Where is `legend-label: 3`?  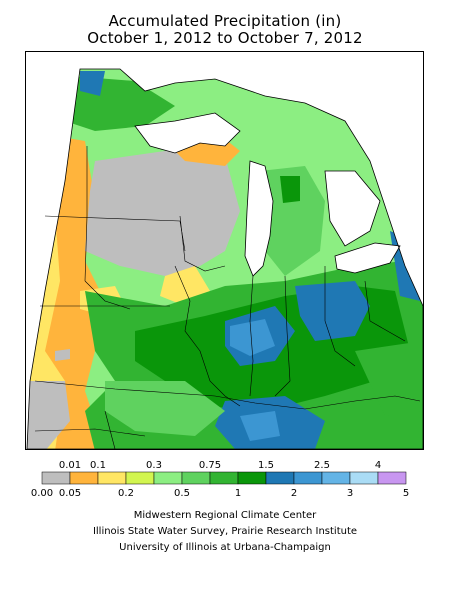 legend-label: 3 is located at coordinates (350, 493).